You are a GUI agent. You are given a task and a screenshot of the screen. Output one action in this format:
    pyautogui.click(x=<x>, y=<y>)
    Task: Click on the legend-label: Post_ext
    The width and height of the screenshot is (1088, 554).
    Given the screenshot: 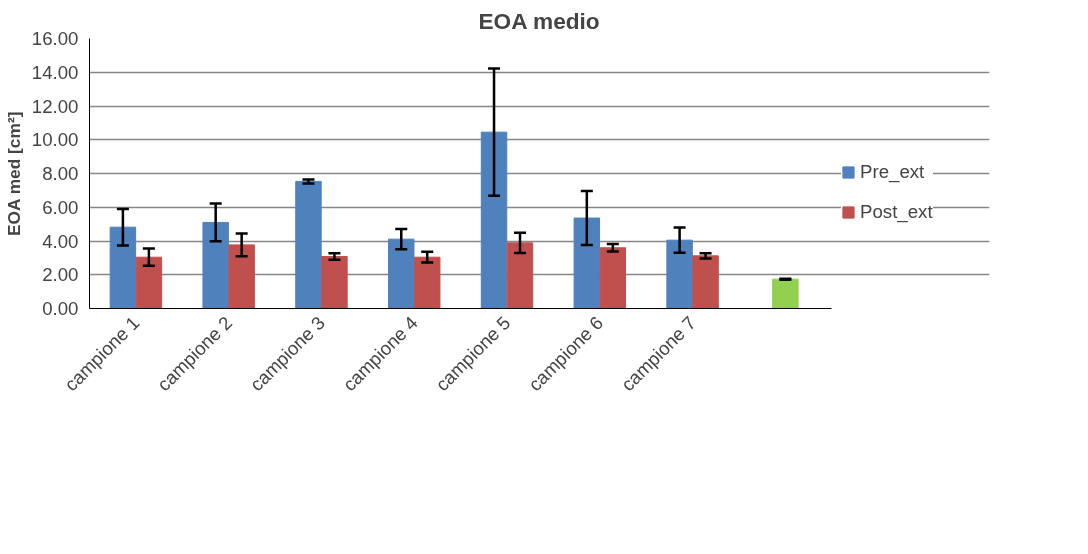 What is the action you would take?
    pyautogui.click(x=896, y=212)
    